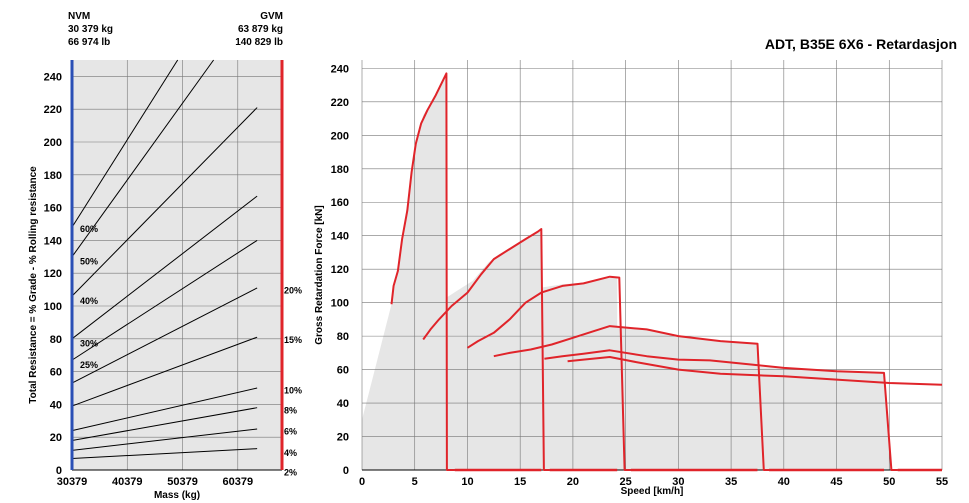 This screenshot has height=503, width=969. I want to click on nvm-kg: 30 379 kg, so click(90, 29).